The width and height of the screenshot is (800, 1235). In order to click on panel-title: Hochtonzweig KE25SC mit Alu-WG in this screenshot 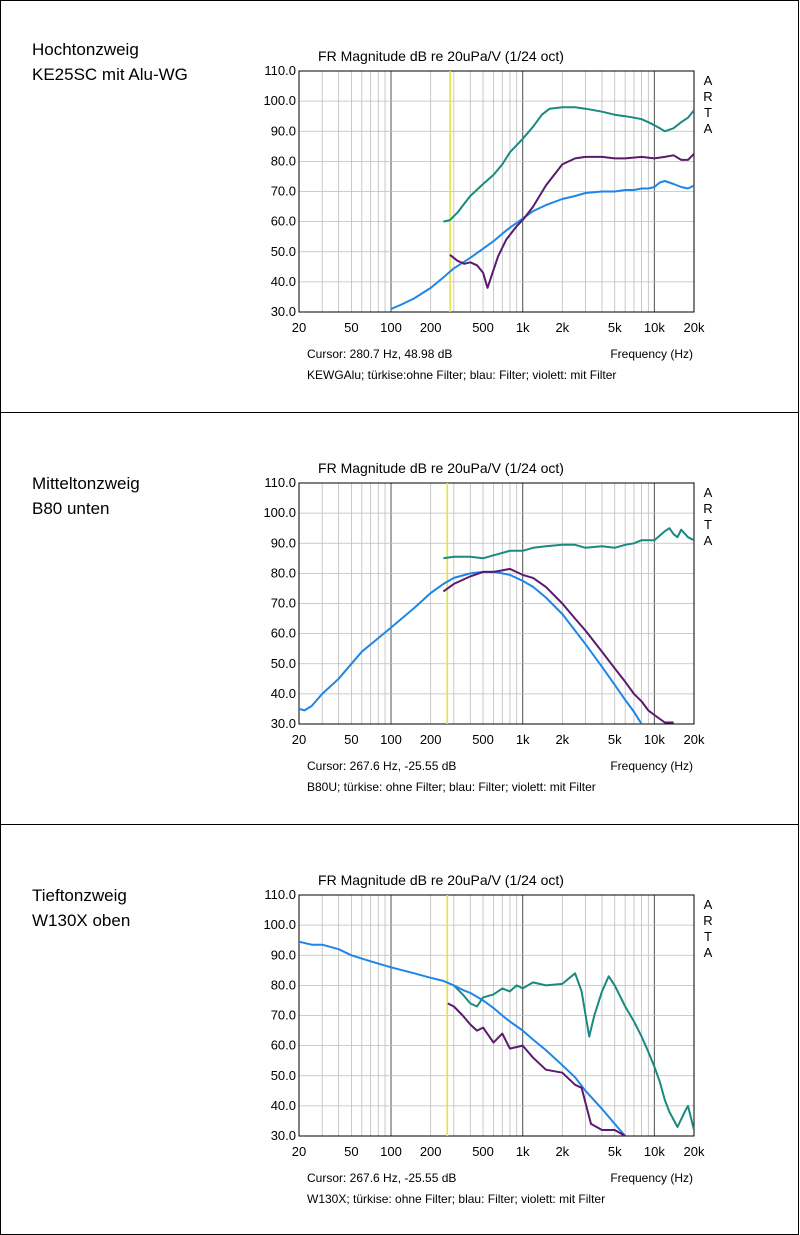, I will do `click(110, 62)`.